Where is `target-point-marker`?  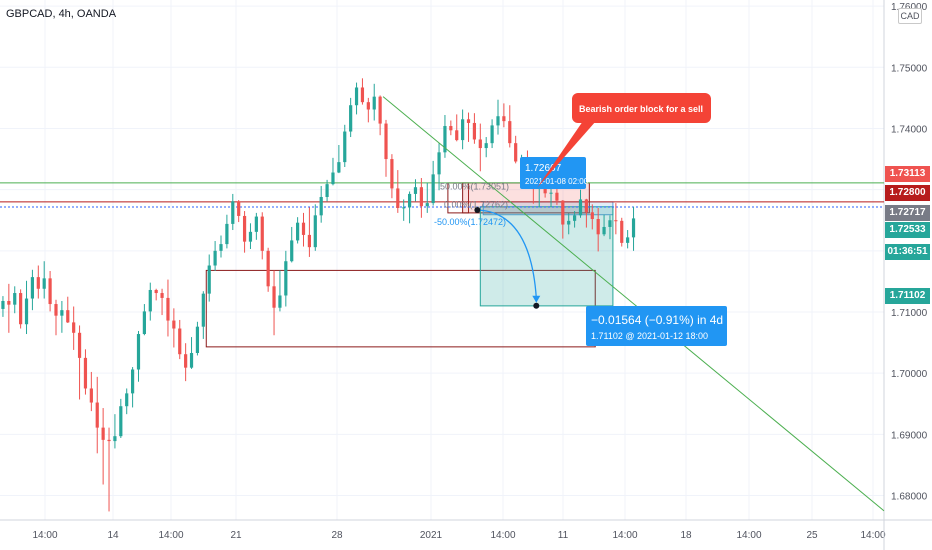
target-point-marker is located at coordinates (536, 305).